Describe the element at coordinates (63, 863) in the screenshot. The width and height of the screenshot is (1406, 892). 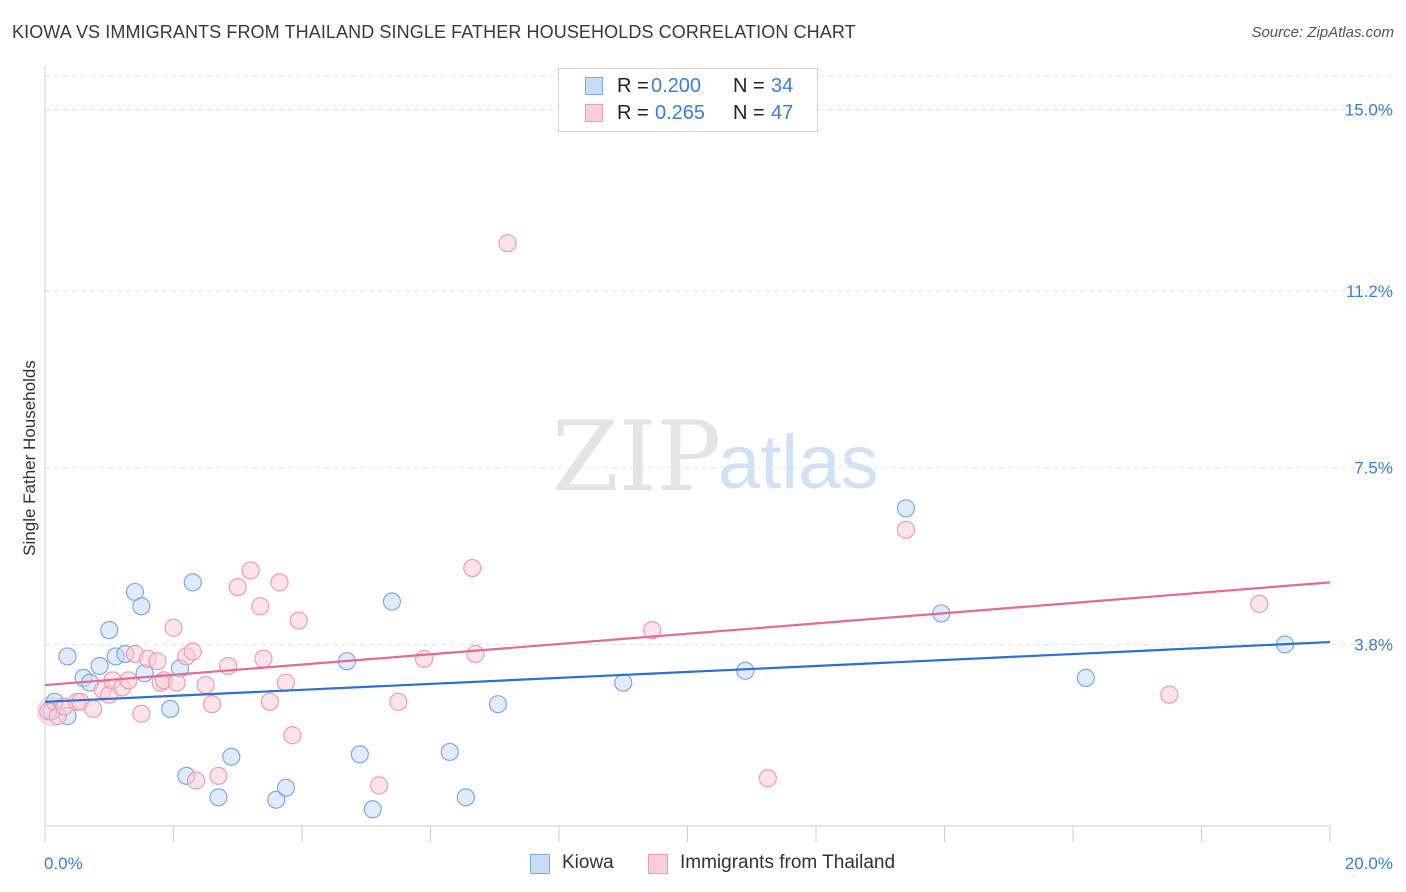
I see `x-tick-label-min: 0.0%` at that location.